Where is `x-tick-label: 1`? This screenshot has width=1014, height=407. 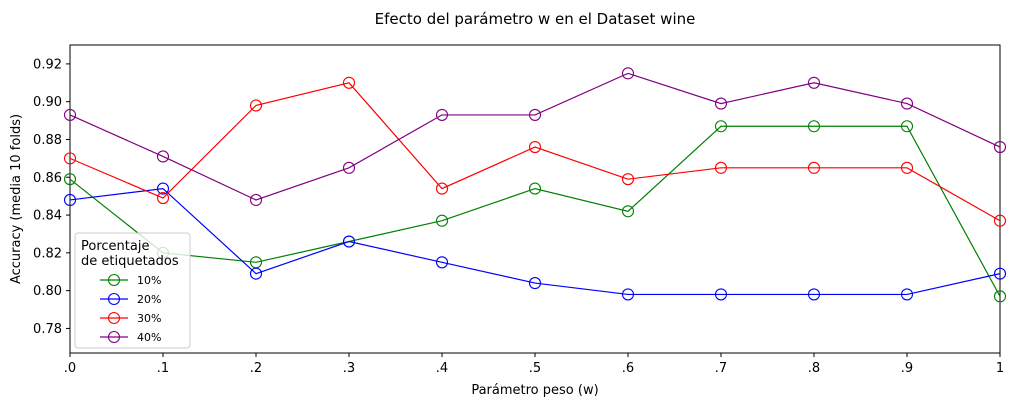 x-tick-label: 1 is located at coordinates (1000, 368).